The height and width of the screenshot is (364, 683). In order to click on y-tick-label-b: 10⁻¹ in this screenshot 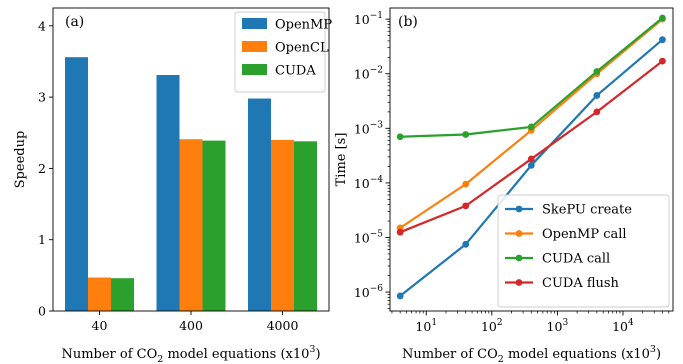, I will do `click(368, 19)`.